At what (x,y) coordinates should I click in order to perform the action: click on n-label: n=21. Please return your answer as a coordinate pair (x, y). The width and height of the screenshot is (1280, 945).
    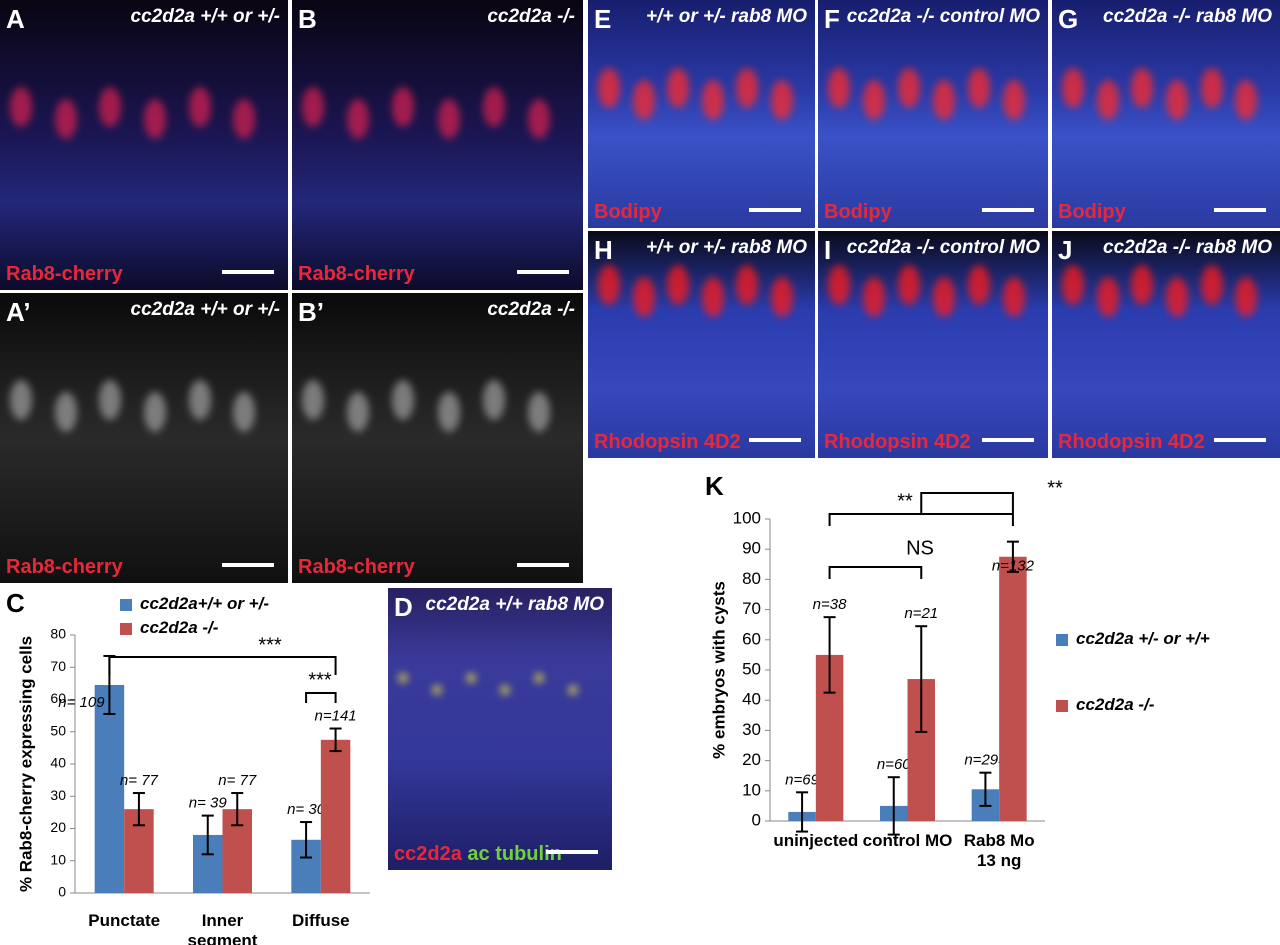
    Looking at the image, I should click on (921, 613).